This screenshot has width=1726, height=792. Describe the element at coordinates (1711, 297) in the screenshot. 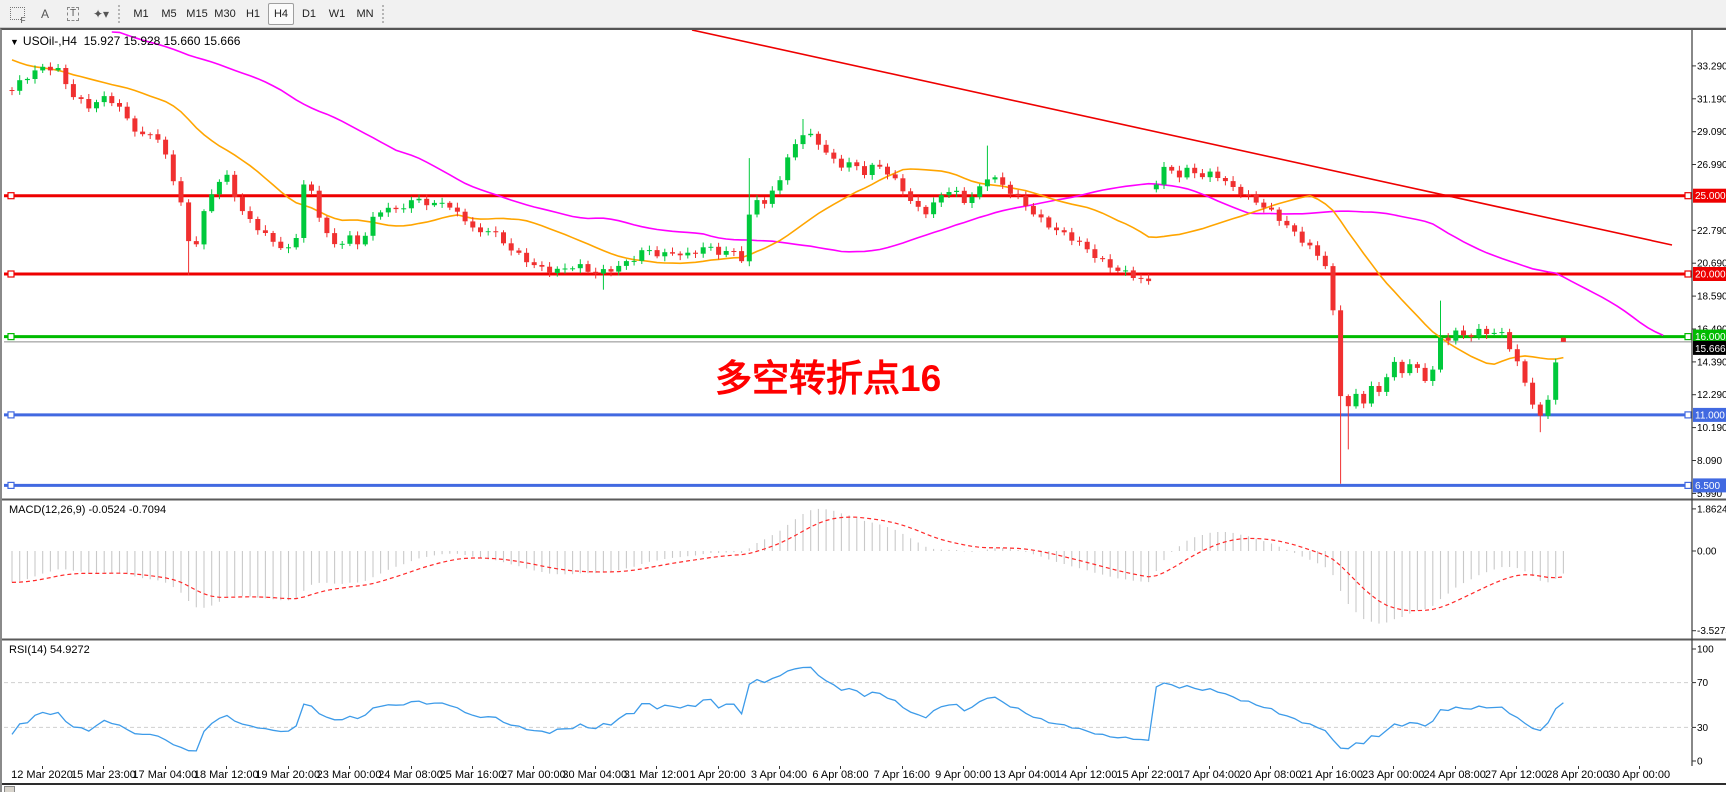

I see `svg-text: 18.590` at that location.